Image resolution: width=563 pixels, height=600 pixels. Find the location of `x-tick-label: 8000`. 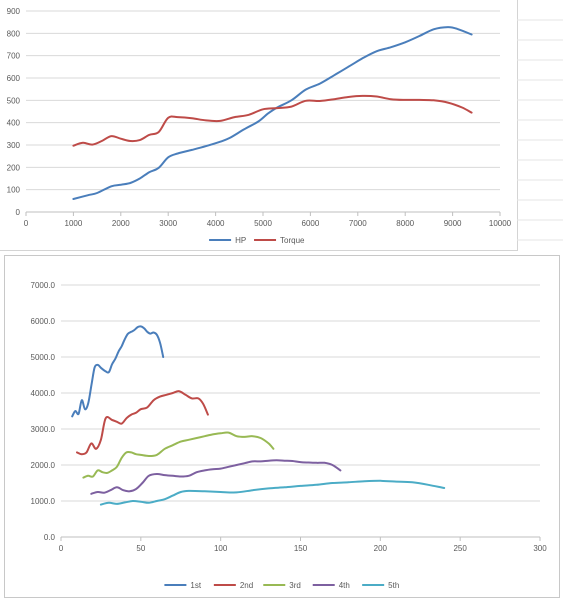

x-tick-label: 8000 is located at coordinates (405, 223).